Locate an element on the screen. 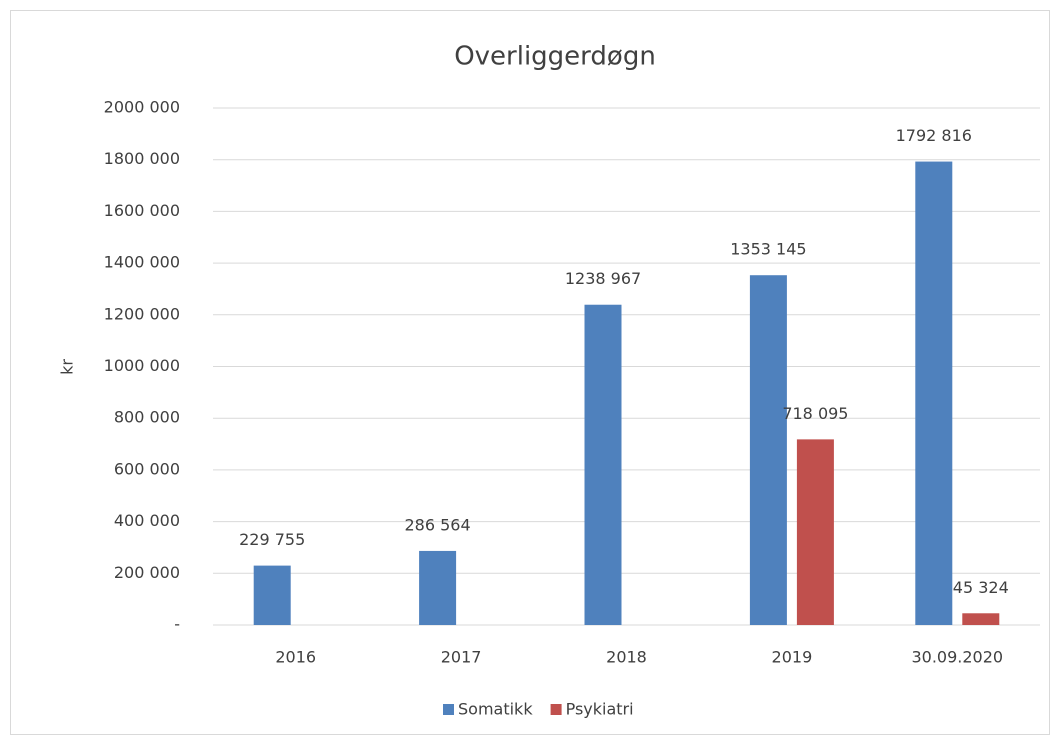  chart-title: Overliggerdøgn is located at coordinates (555, 57).